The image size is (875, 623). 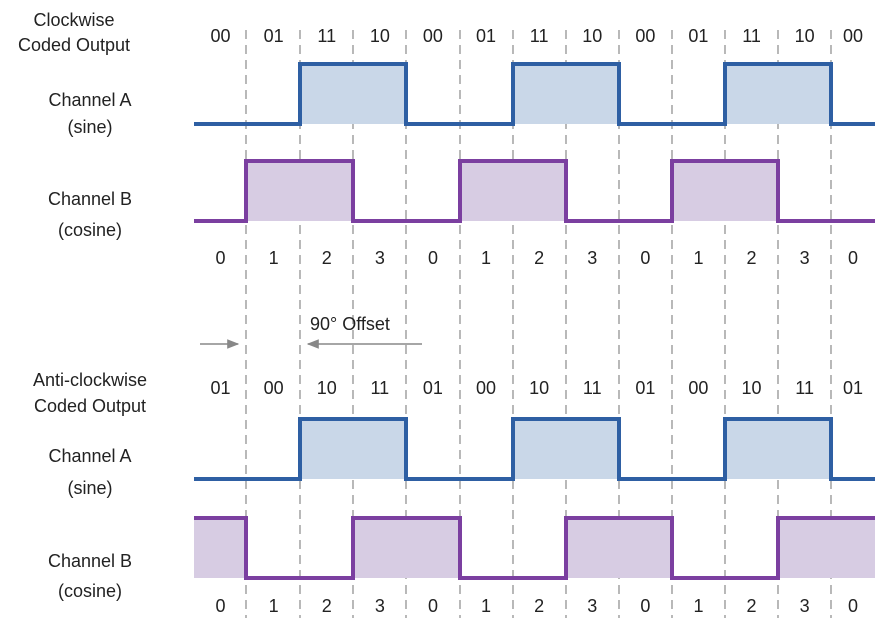 What do you see at coordinates (534, 548) in the screenshot?
I see `anticlockwise-channel-b-waveform` at bounding box center [534, 548].